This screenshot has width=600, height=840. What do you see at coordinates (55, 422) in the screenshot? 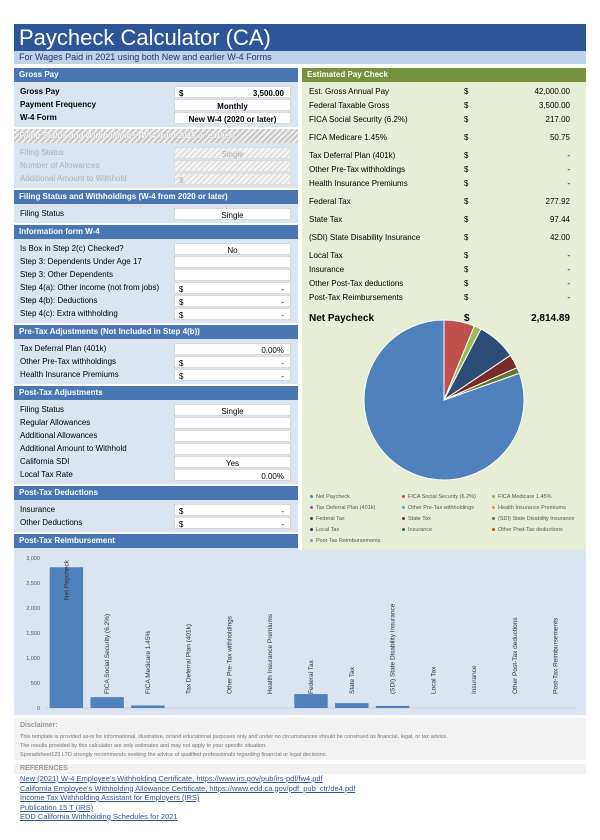
I see `field-label: Regular Allowances` at bounding box center [55, 422].